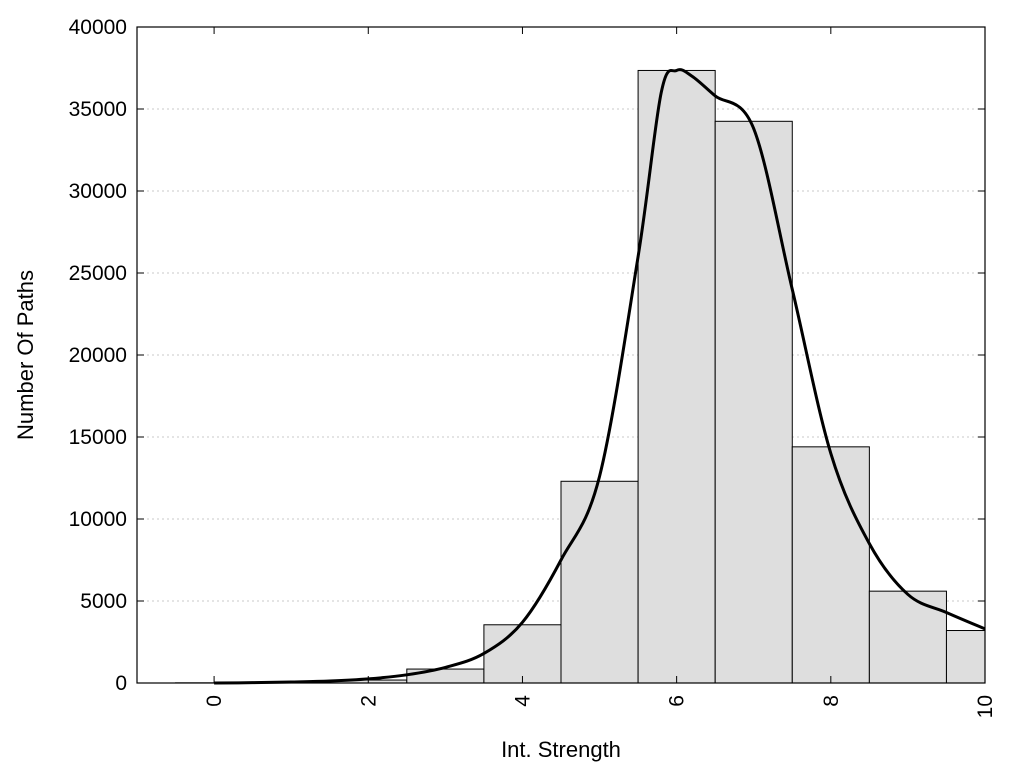 Image resolution: width=1024 pixels, height=768 pixels. What do you see at coordinates (98, 355) in the screenshot?
I see `y-tick-label: 20000` at bounding box center [98, 355].